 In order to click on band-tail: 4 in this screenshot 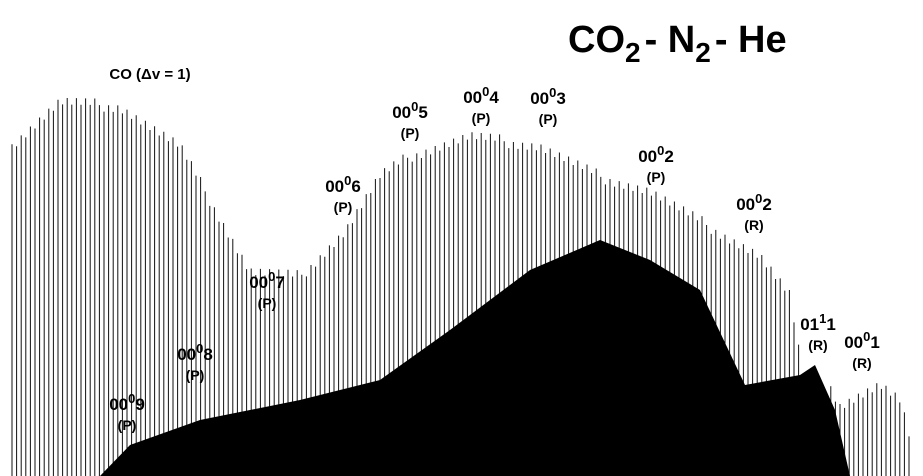, I will do `click(494, 97)`.